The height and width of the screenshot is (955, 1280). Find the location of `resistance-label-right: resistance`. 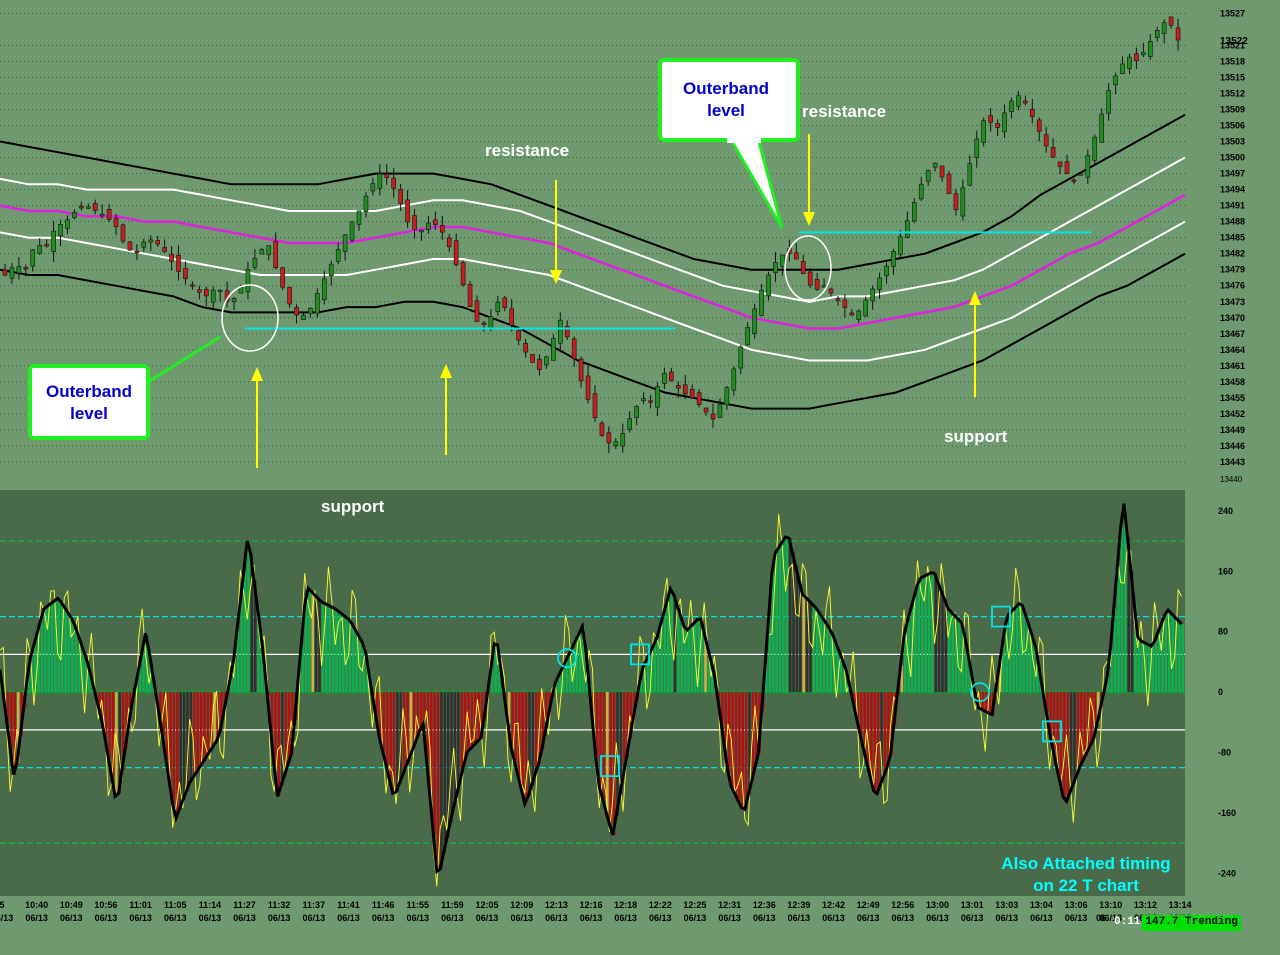

resistance-label-right: resistance is located at coordinates (844, 111).